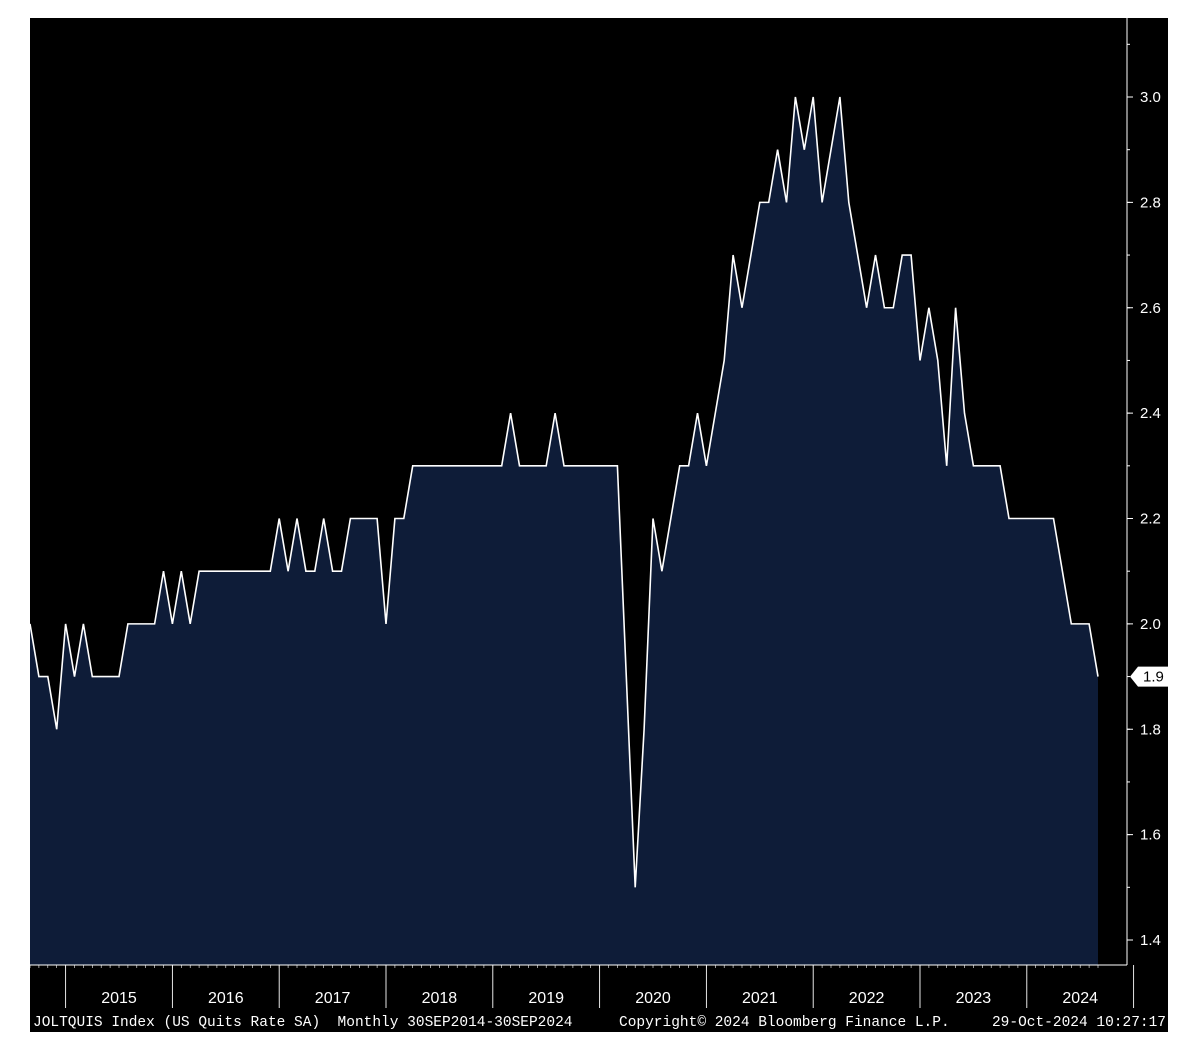 The image size is (1200, 1059). Describe the element at coordinates (1079, 1023) in the screenshot. I see `footer-timestamp: 29-Oct-2024 10:27:17` at that location.